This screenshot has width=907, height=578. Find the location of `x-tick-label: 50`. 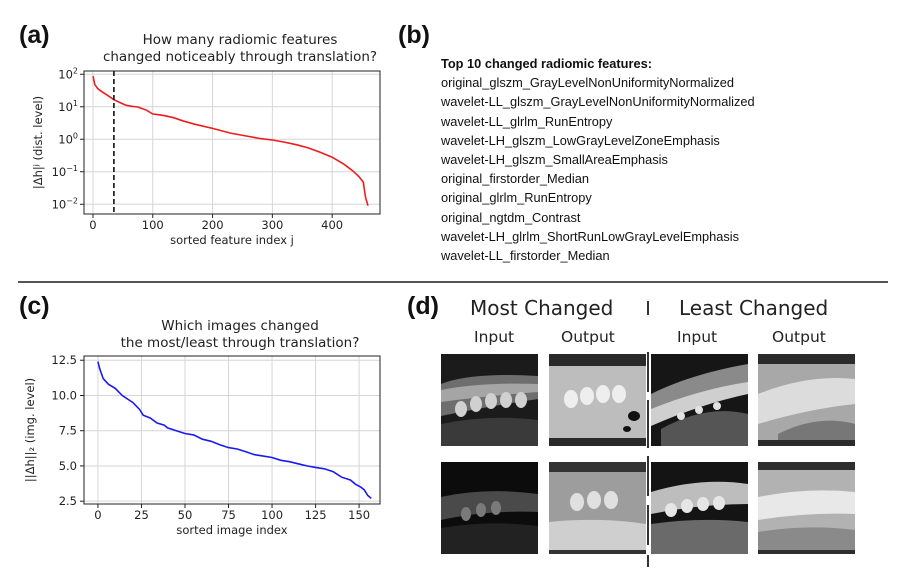

x-tick-label: 50 is located at coordinates (185, 515).